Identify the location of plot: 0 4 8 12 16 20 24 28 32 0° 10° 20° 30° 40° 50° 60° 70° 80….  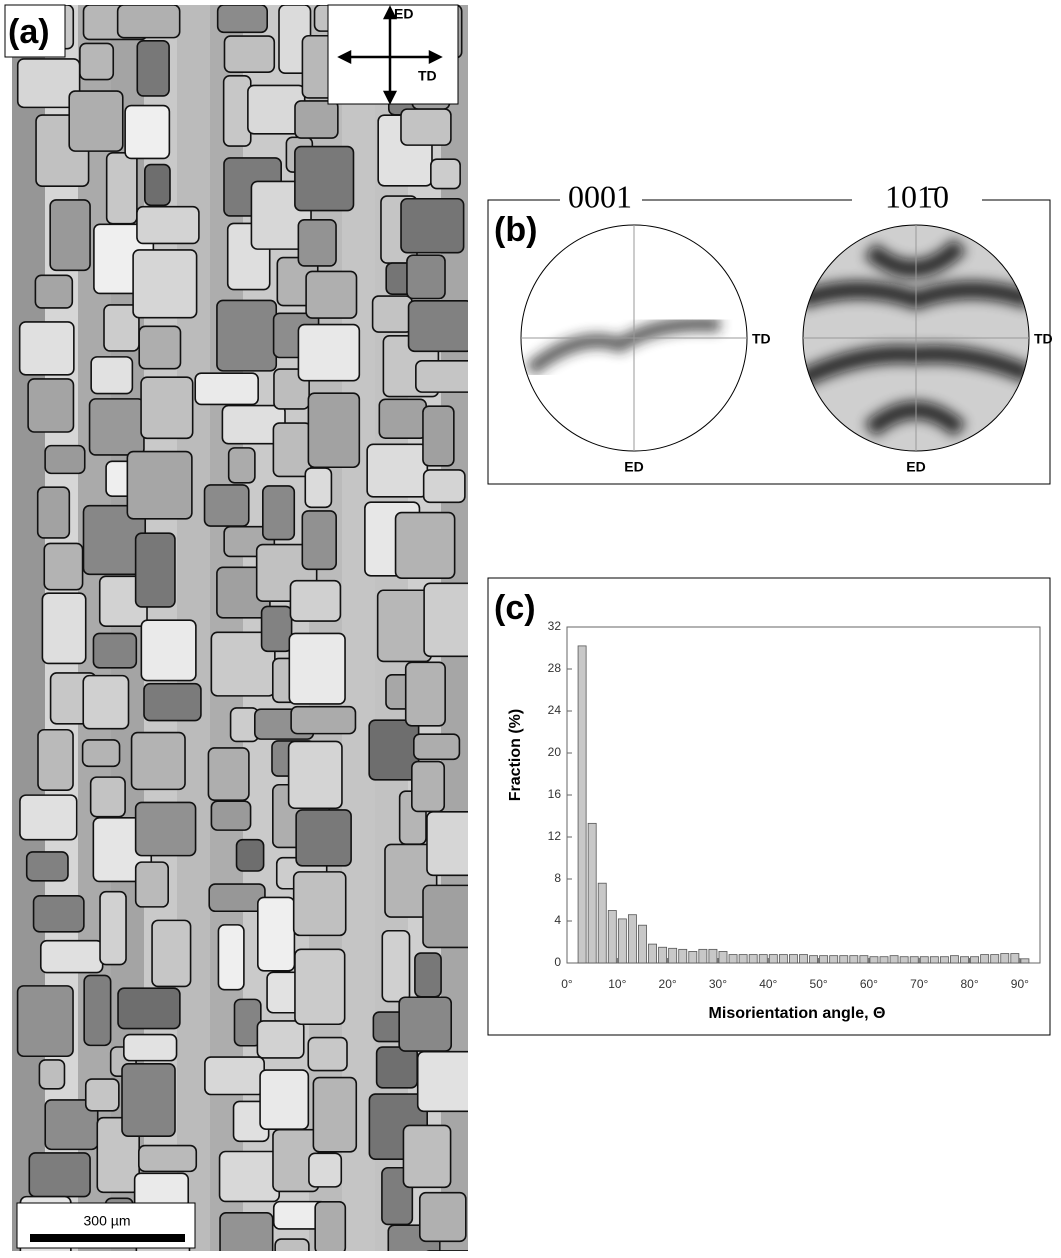
(789, 805).